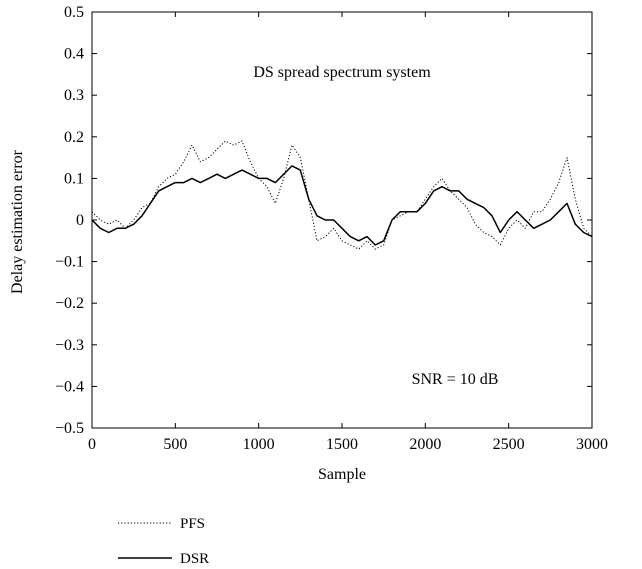  Describe the element at coordinates (192, 524) in the screenshot. I see `legend-pfs-label: PFS` at that location.